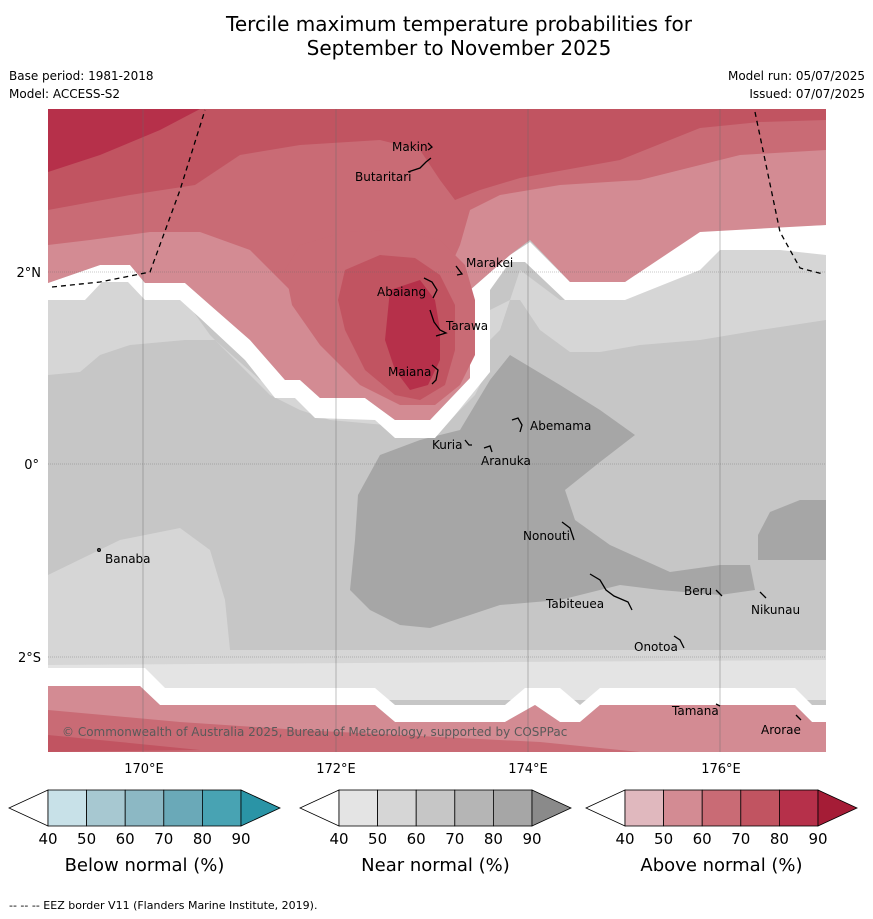 Image resolution: width=873 pixels, height=919 pixels. I want to click on place-tamana: Tamana, so click(695, 711).